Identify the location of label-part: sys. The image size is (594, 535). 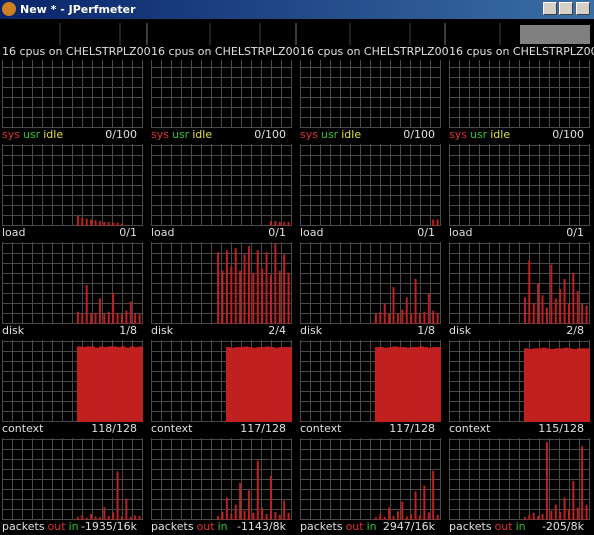
(309, 134).